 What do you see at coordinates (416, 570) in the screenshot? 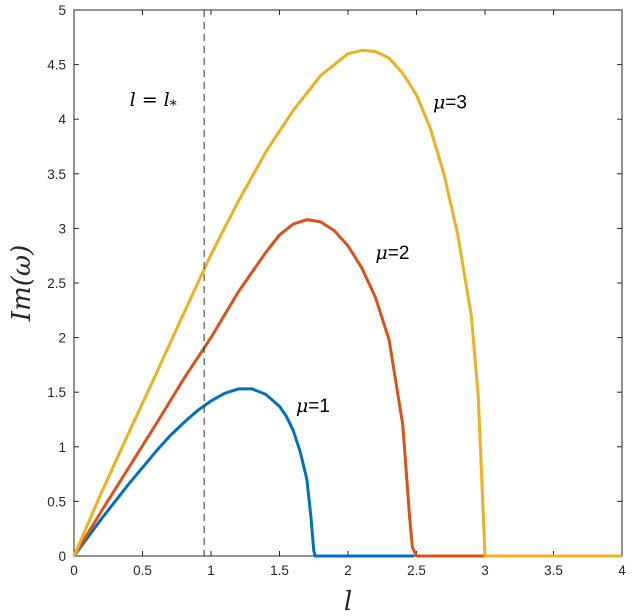
I see `x-tick-label: 2.5` at bounding box center [416, 570].